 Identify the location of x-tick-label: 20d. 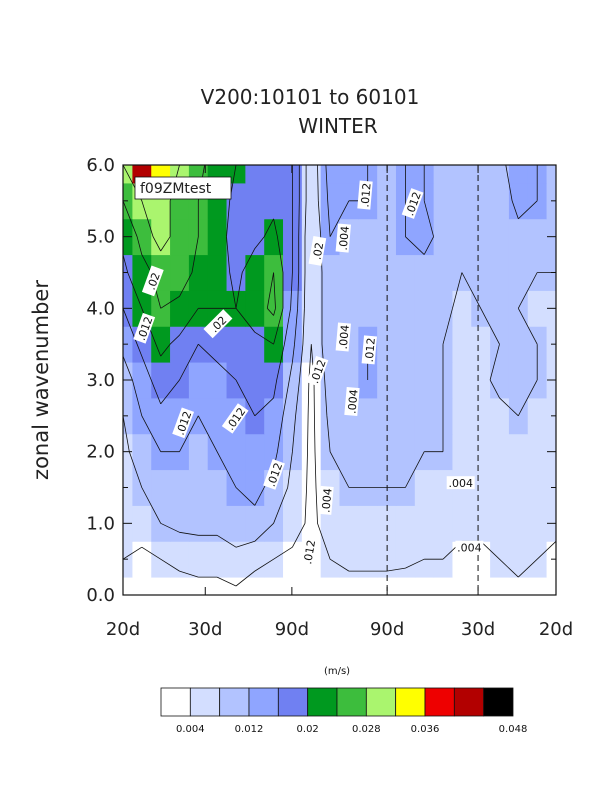
(123, 629).